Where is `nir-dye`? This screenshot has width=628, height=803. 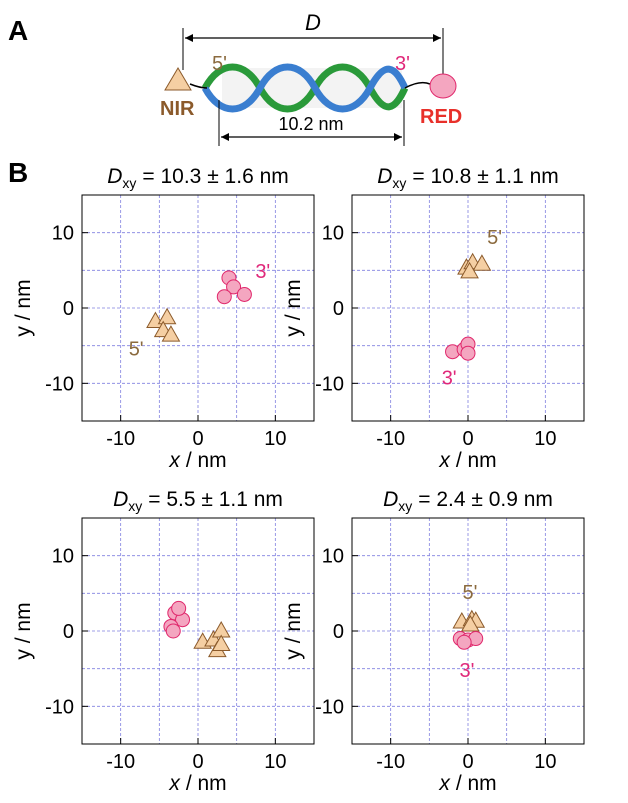
nir-dye is located at coordinates (178, 79).